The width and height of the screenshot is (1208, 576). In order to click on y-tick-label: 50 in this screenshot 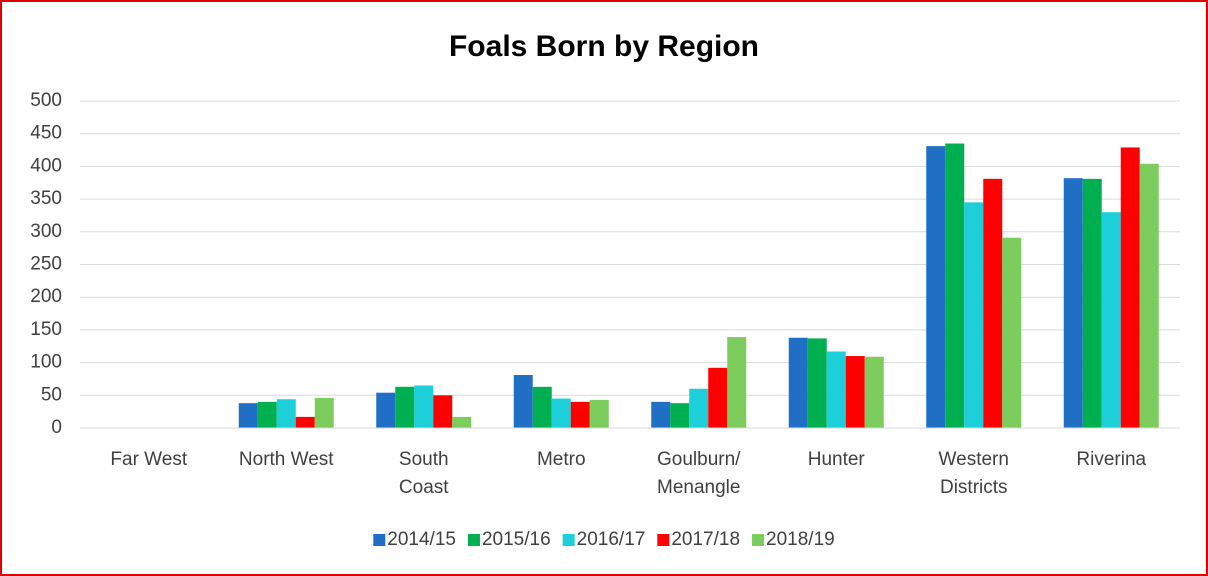, I will do `click(51, 394)`.